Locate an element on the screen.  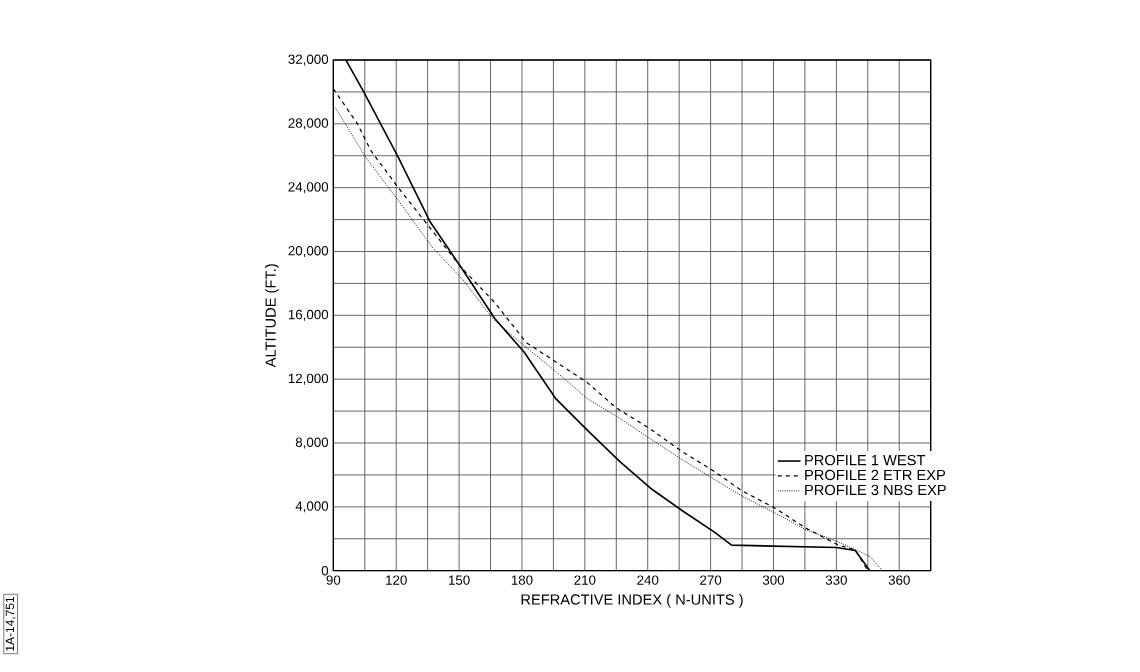
x-tick-label: 330 is located at coordinates (836, 580).